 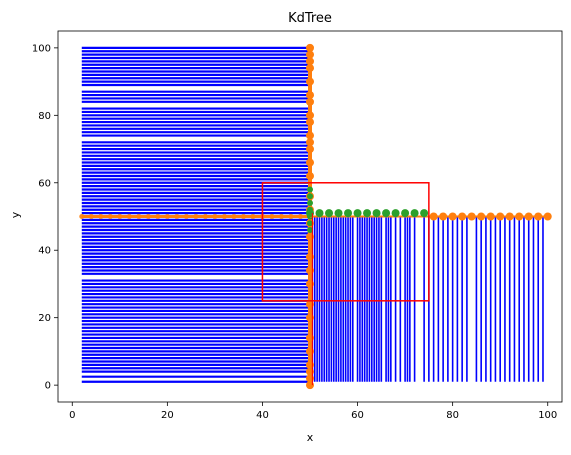 I want to click on y-tick-label-20: 20, so click(x=44, y=318).